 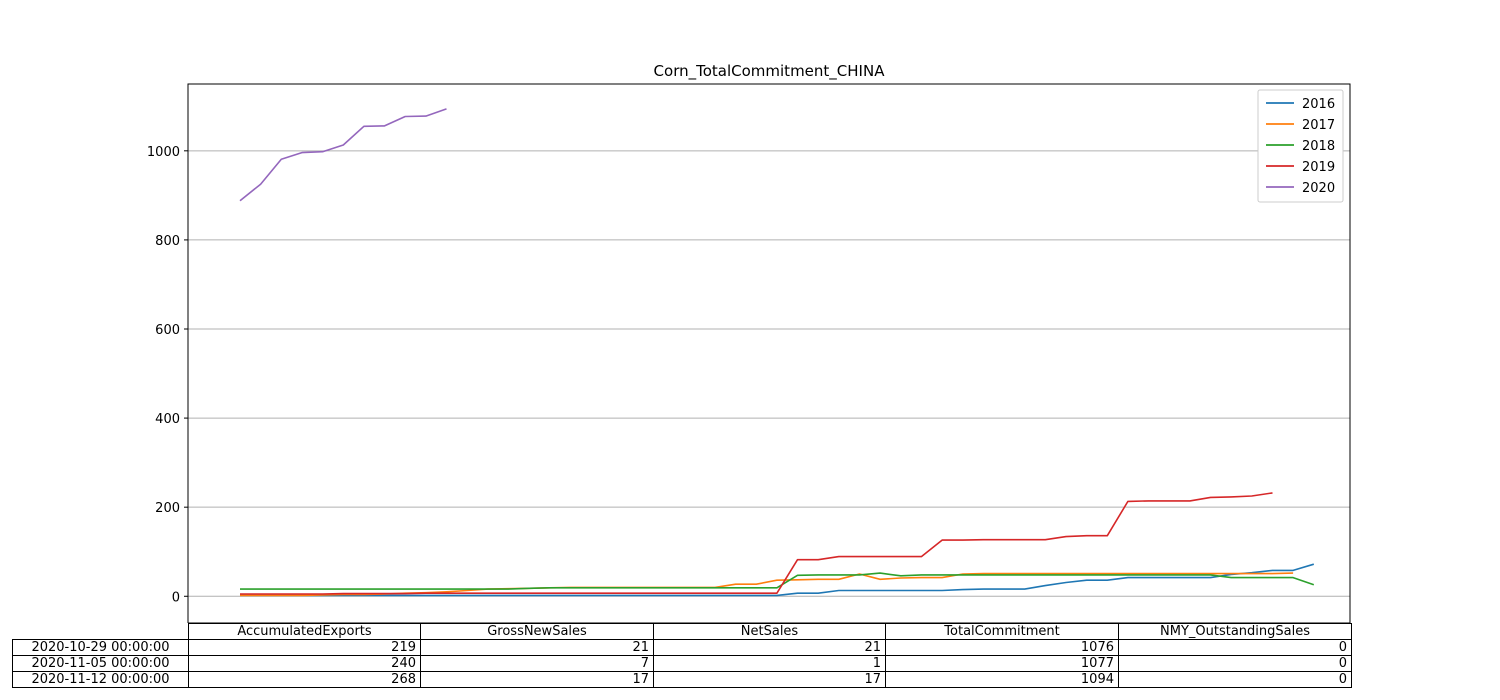 I want to click on row-label: 2020-11-12 00:00:00, so click(x=100, y=679).